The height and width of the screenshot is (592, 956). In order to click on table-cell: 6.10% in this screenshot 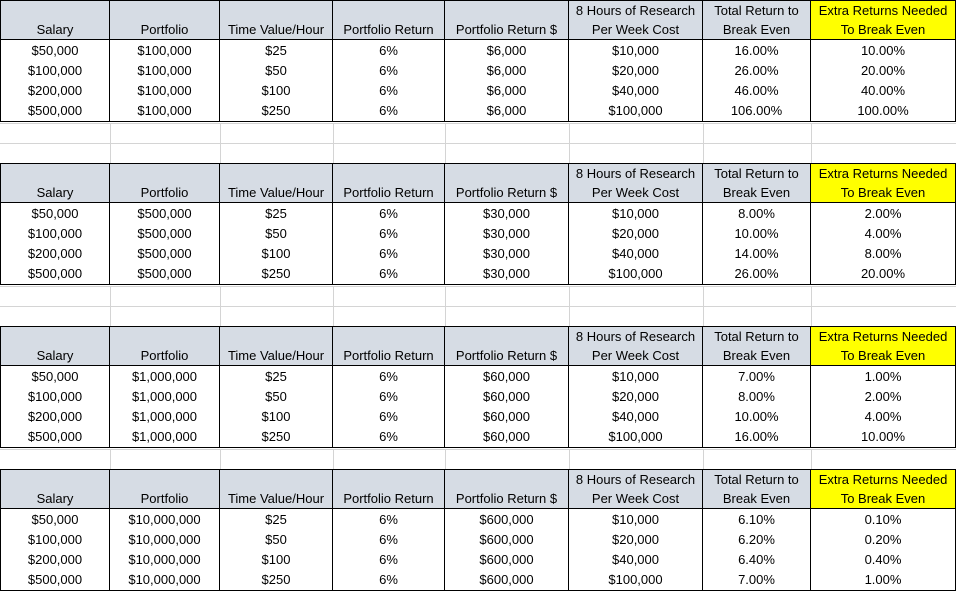, I will do `click(756, 519)`.